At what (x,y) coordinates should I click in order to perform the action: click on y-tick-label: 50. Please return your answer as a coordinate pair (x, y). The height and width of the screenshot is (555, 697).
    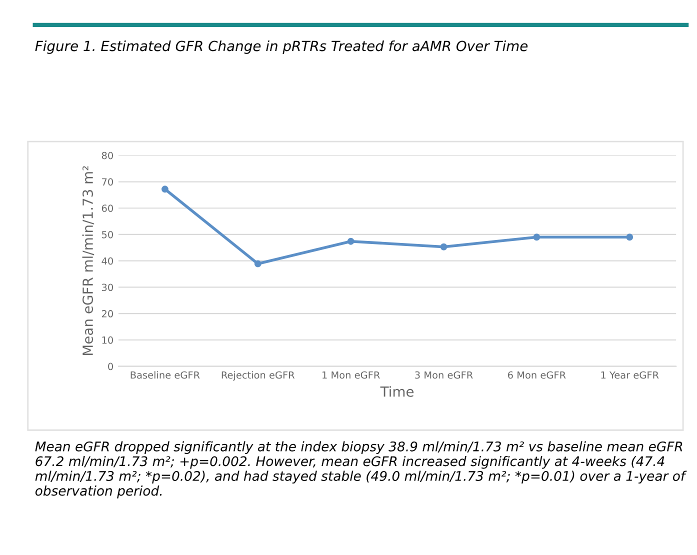
    Looking at the image, I should click on (107, 234).